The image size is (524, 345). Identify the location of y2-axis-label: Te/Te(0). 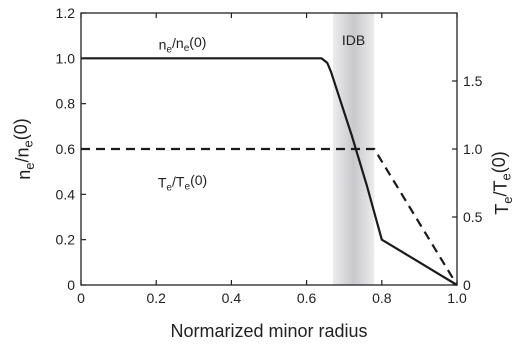
(502, 182).